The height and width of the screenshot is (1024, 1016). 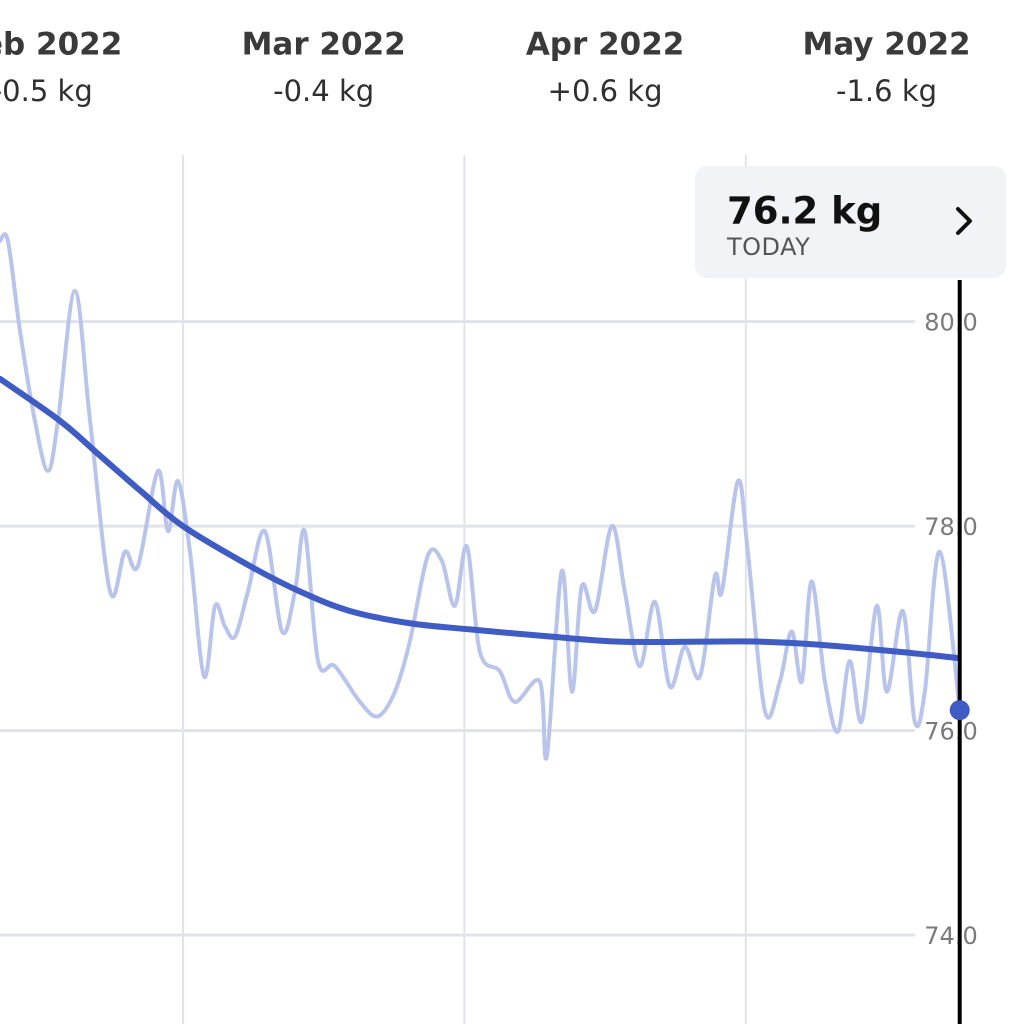 What do you see at coordinates (46, 91) in the screenshot?
I see `month-change: -0.5 kg` at bounding box center [46, 91].